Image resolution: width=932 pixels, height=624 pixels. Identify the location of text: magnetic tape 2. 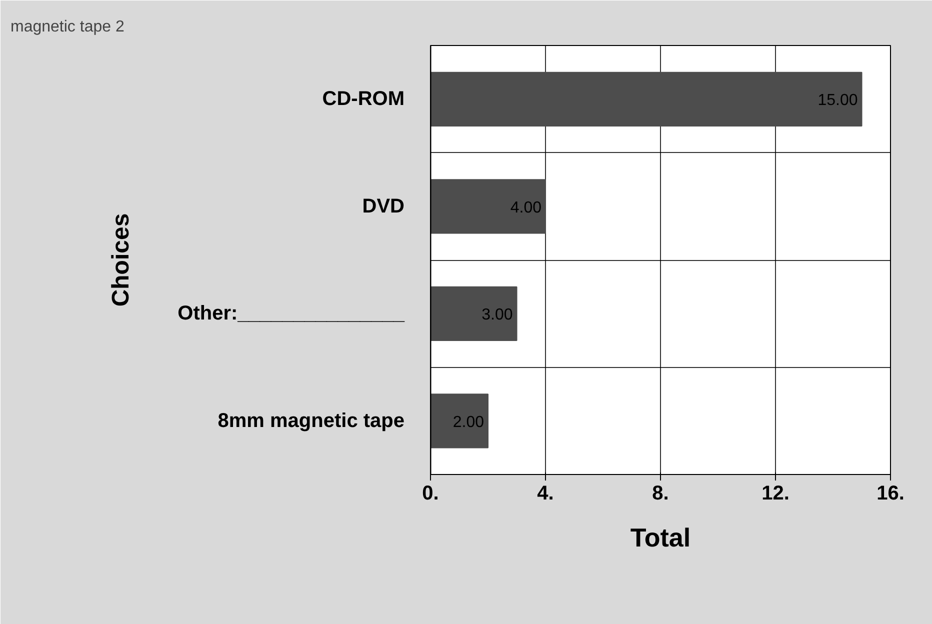
(67, 27).